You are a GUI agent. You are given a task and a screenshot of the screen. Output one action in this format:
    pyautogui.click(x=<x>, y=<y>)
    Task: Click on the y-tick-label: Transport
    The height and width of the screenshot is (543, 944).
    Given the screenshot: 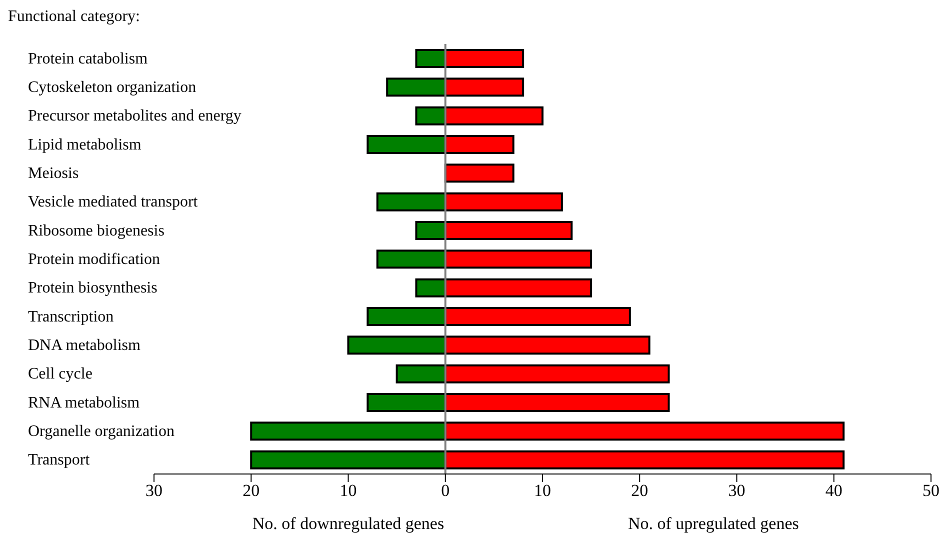 What is the action you would take?
    pyautogui.click(x=59, y=460)
    